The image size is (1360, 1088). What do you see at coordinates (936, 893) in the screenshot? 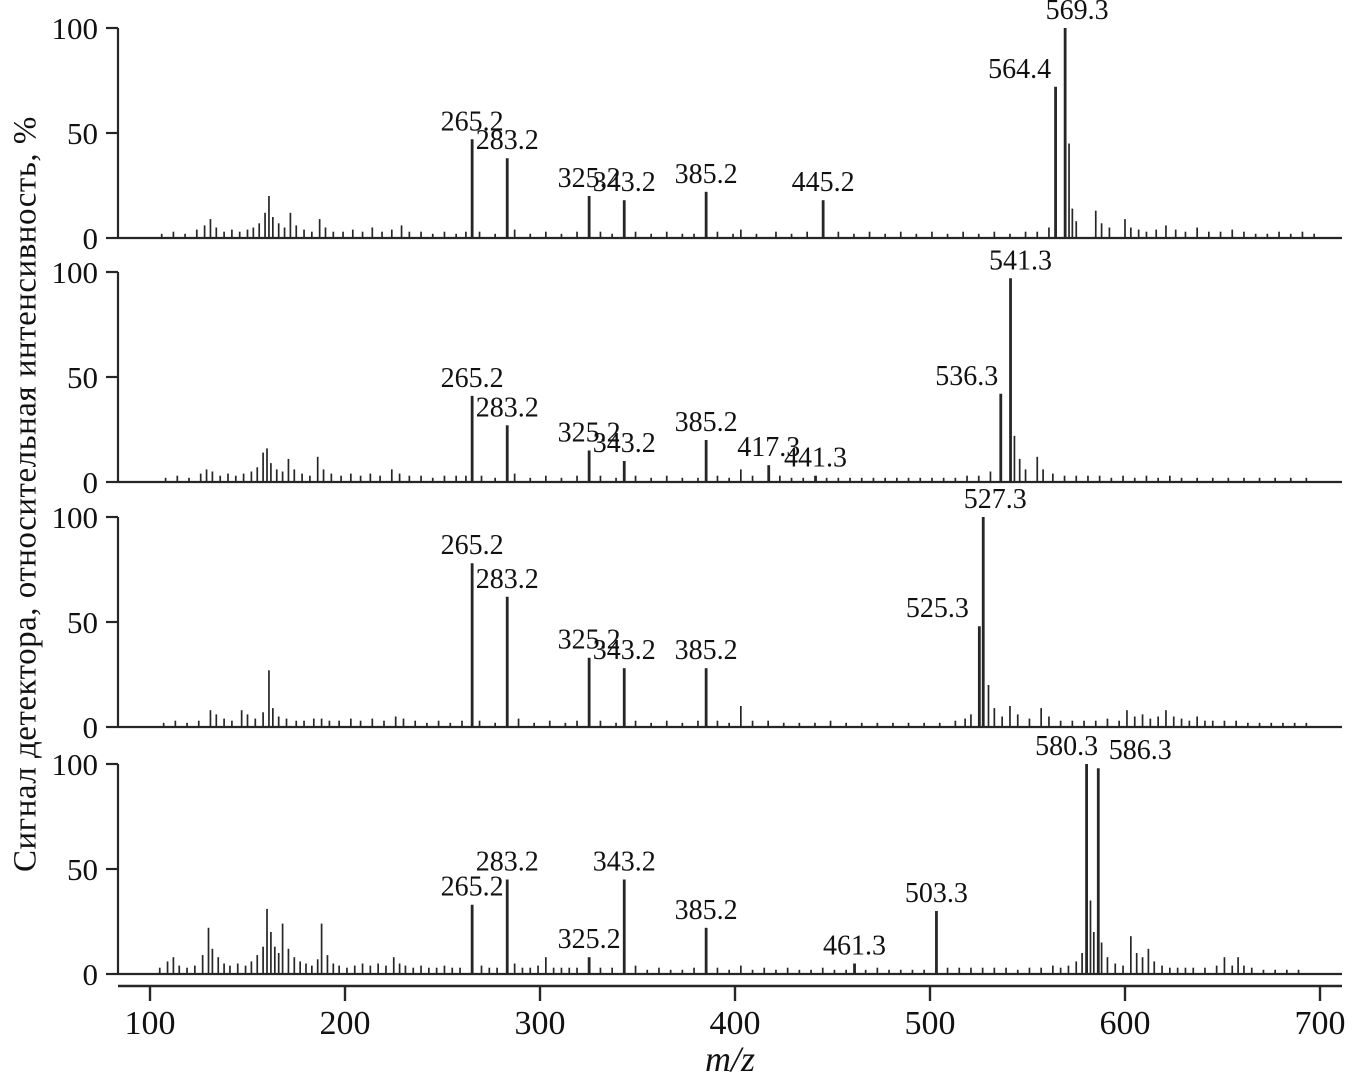
I see `peak-label: 503.3` at bounding box center [936, 893].